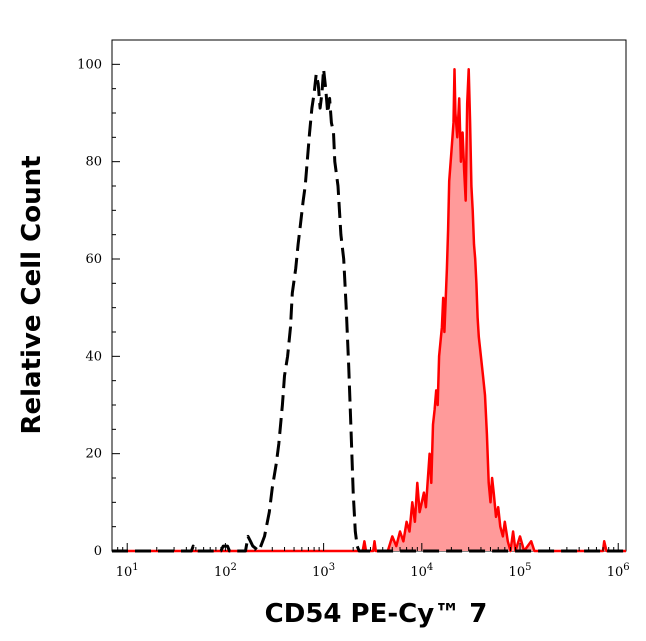  What do you see at coordinates (93, 454) in the screenshot?
I see `y-tick-label: 20` at bounding box center [93, 454].